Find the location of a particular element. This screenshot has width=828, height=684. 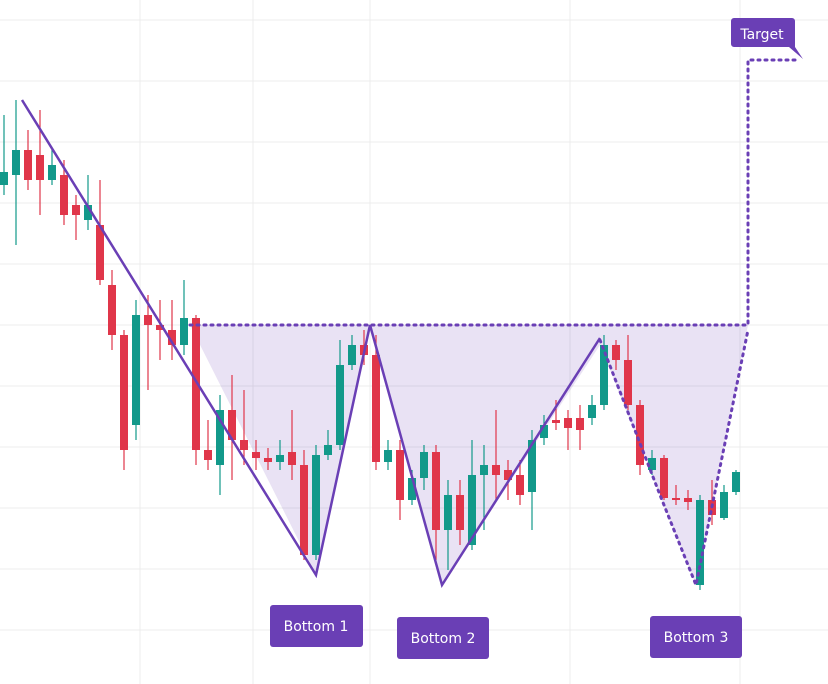

bottom-2-label: Bottom 2 is located at coordinates (443, 638).